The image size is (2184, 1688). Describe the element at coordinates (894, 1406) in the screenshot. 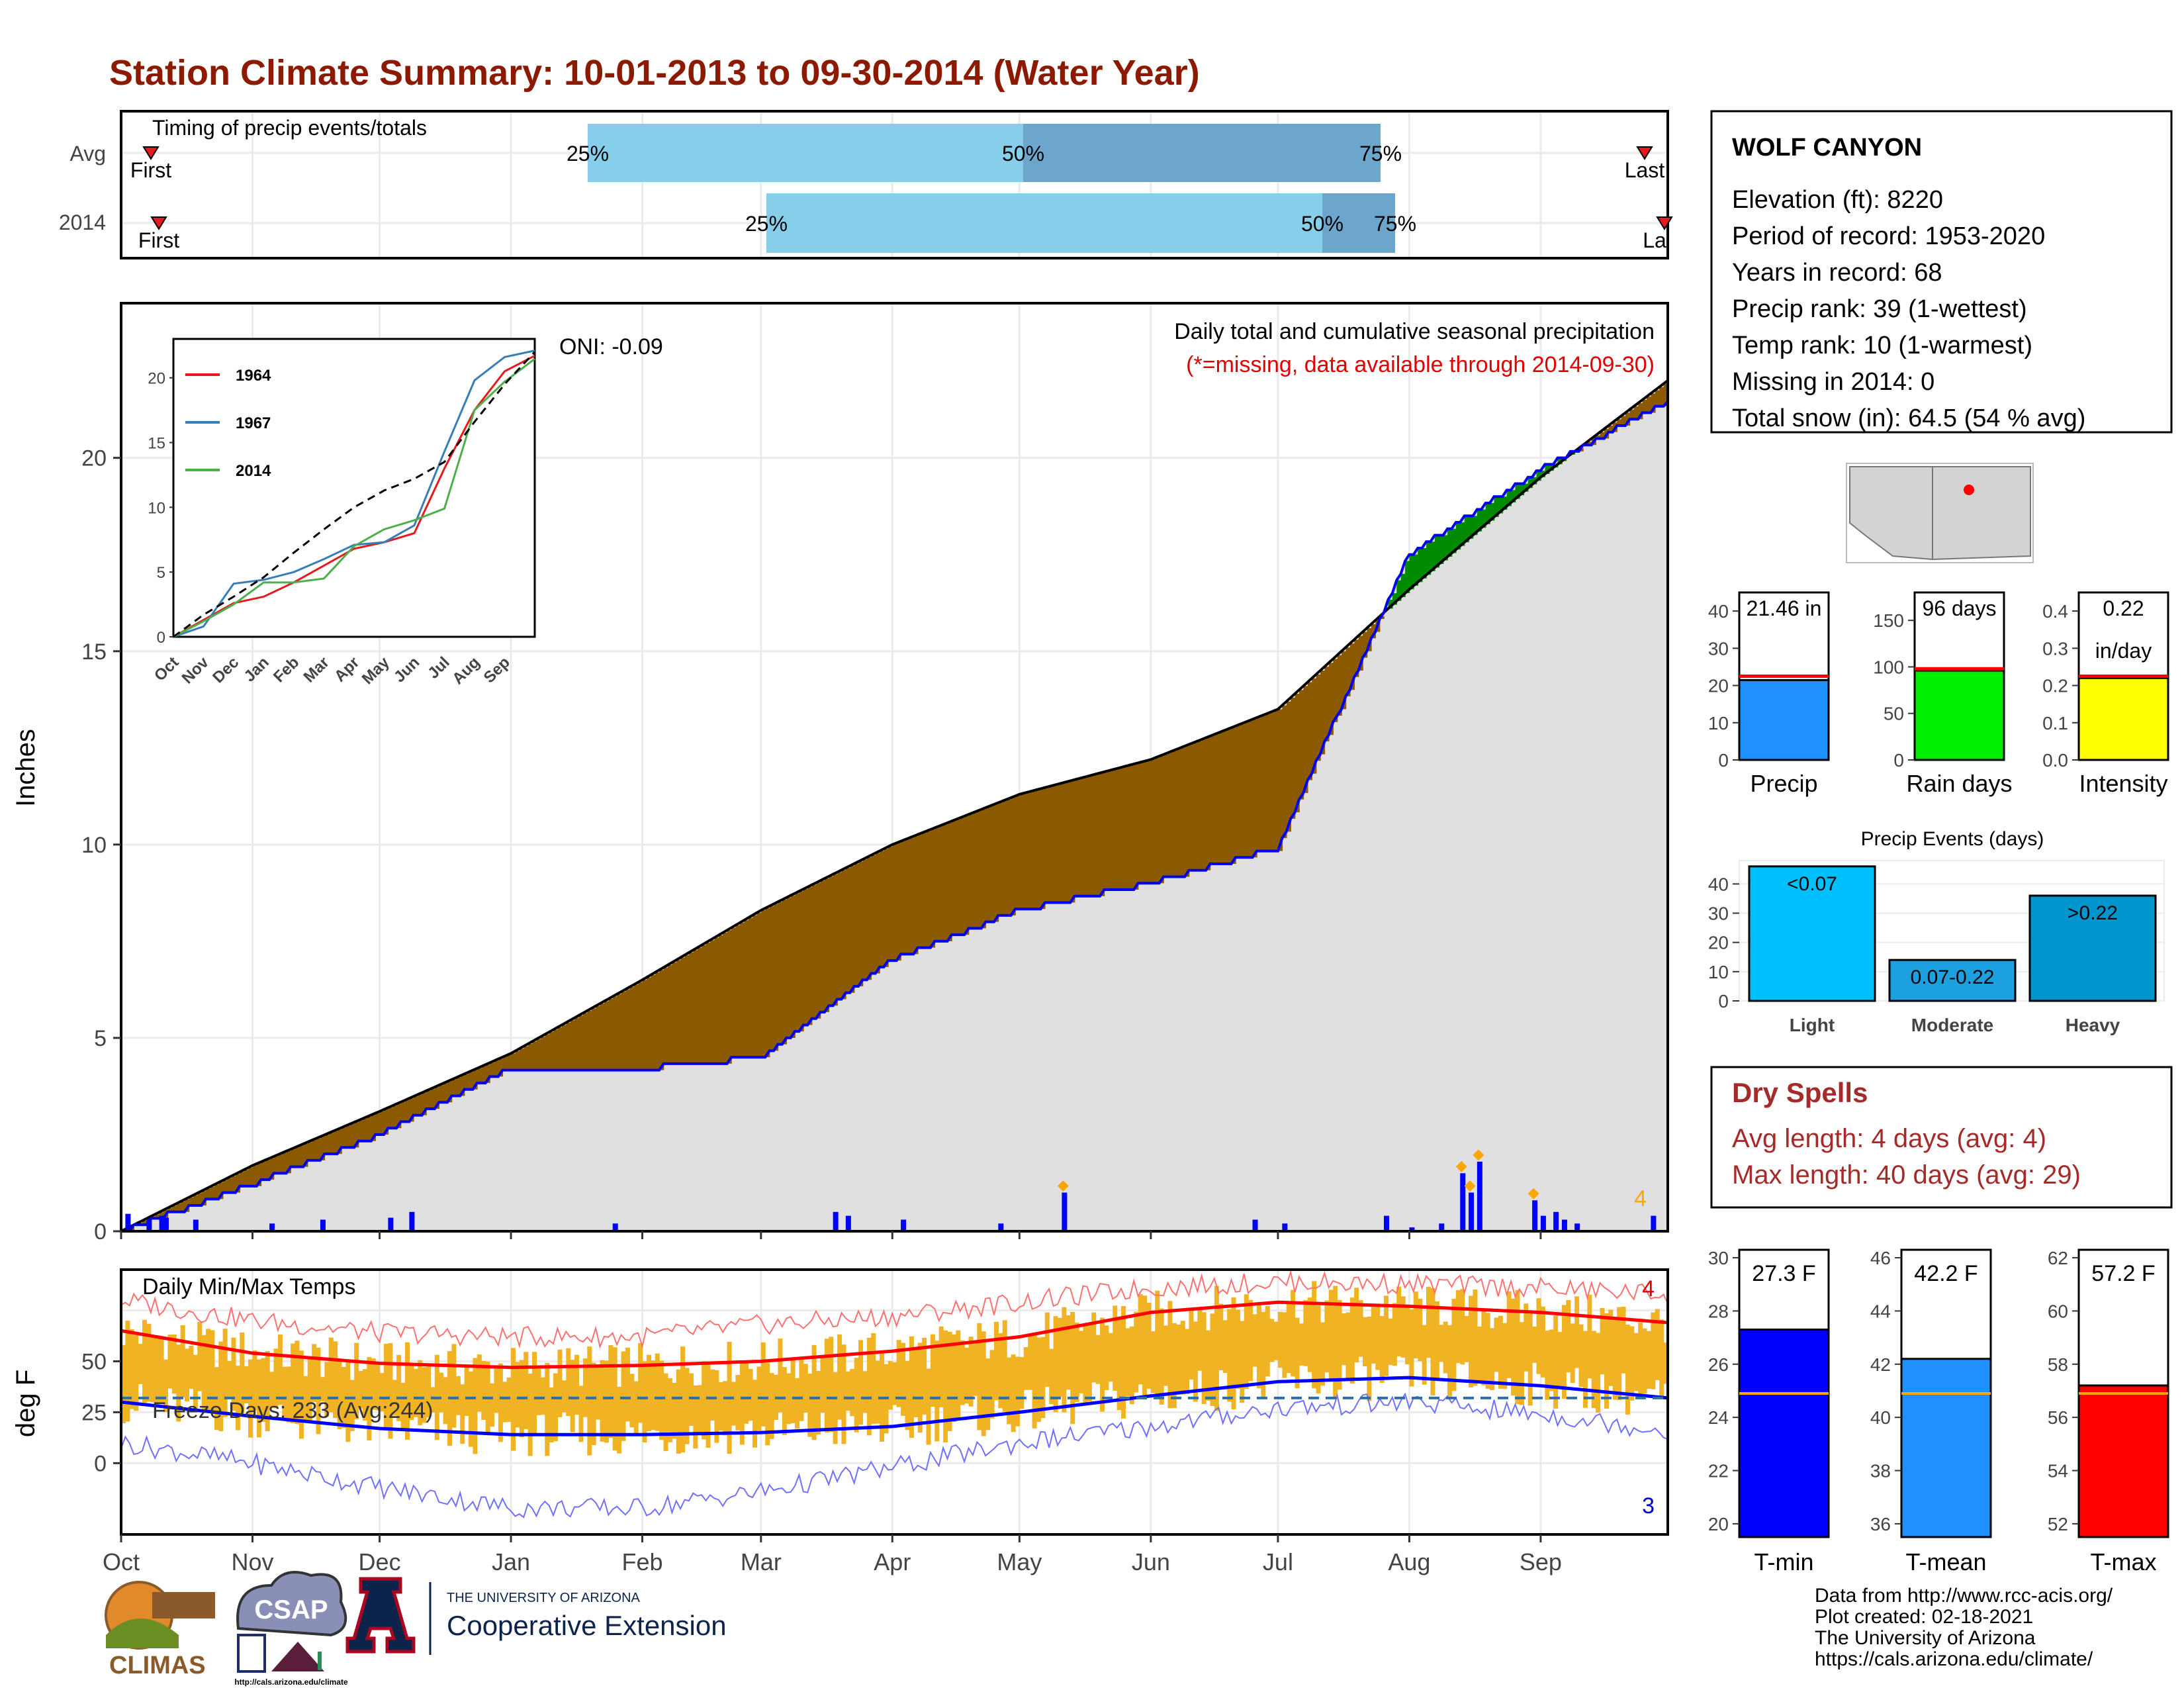

I see `average-min-line` at that location.